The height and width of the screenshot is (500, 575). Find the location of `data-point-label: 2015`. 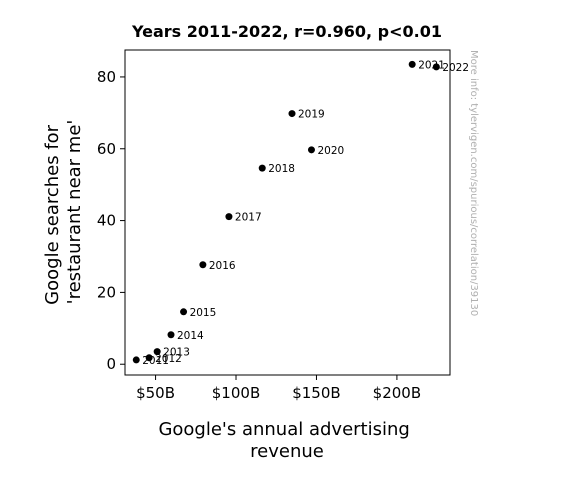

data-point-label: 2015 is located at coordinates (203, 313).